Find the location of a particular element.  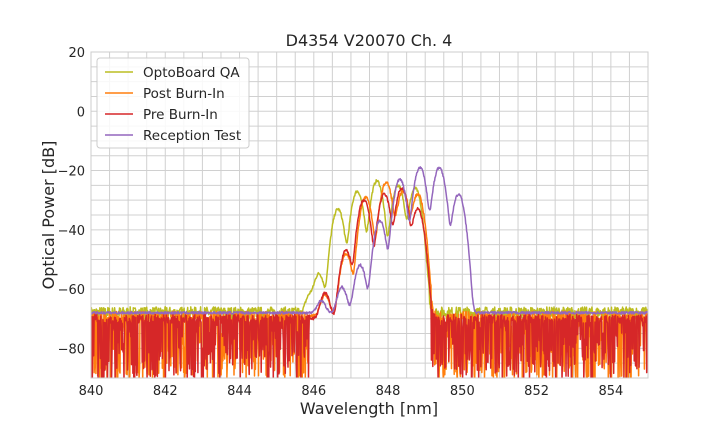

y-tick-label: 0 is located at coordinates (81, 112).